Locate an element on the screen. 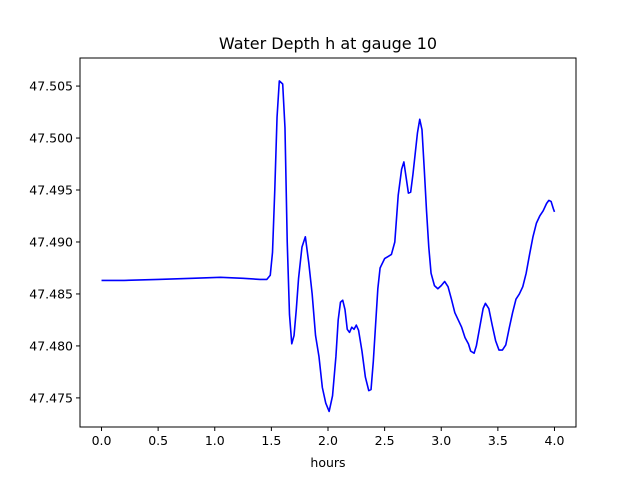  chart-title: Water Depth h at gauge 10 is located at coordinates (328, 43).